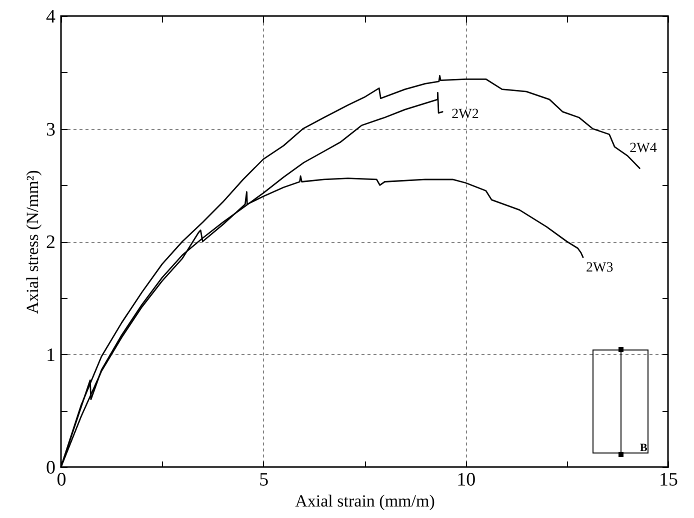 The height and width of the screenshot is (518, 694). Describe the element at coordinates (465, 114) in the screenshot. I see `series-label: 2W2` at that location.